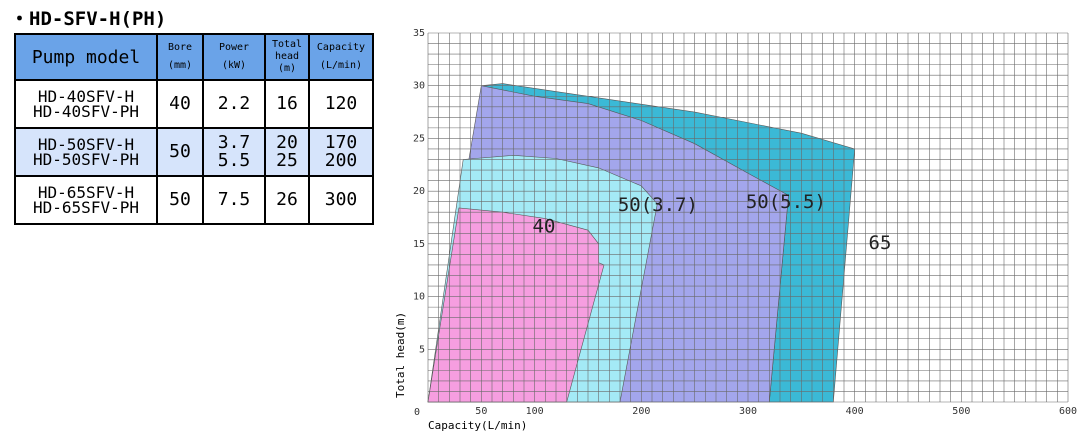 Image resolution: width=1091 pixels, height=442 pixels. I want to click on x-tick-label: 400, so click(855, 411).